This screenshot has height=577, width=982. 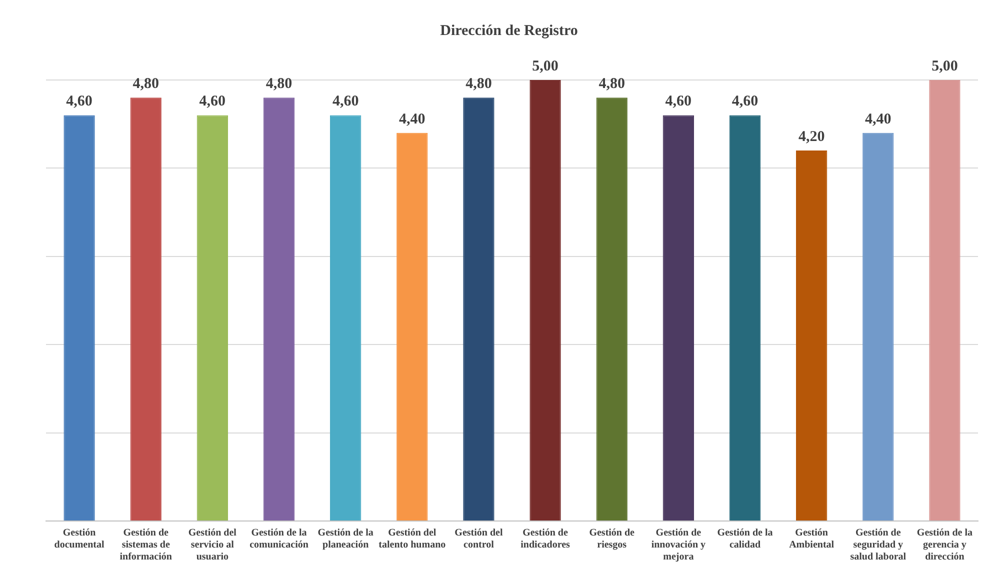 What do you see at coordinates (212, 545) in the screenshot?
I see `x-tick-label: Gestión del servicio al usuario` at bounding box center [212, 545].